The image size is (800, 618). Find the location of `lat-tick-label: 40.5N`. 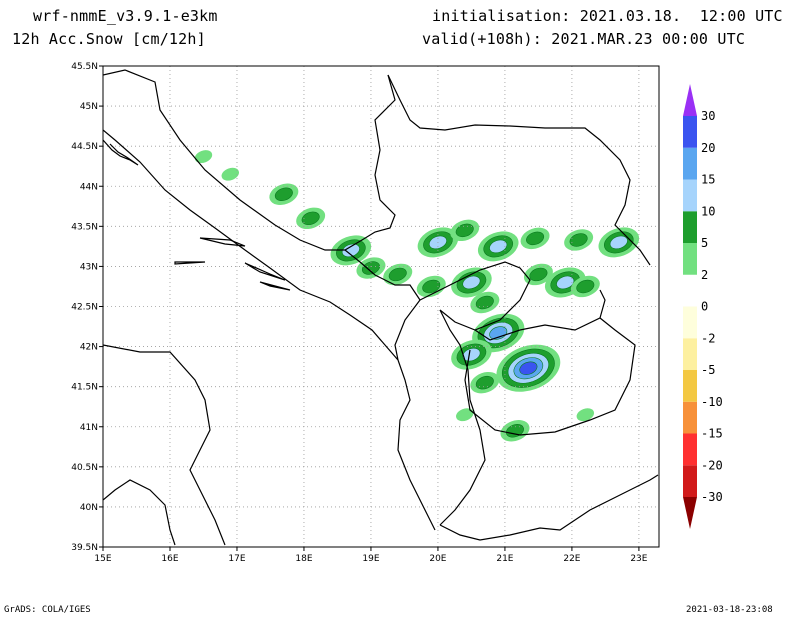

lat-tick-label: 40.5N is located at coordinates (84, 468).